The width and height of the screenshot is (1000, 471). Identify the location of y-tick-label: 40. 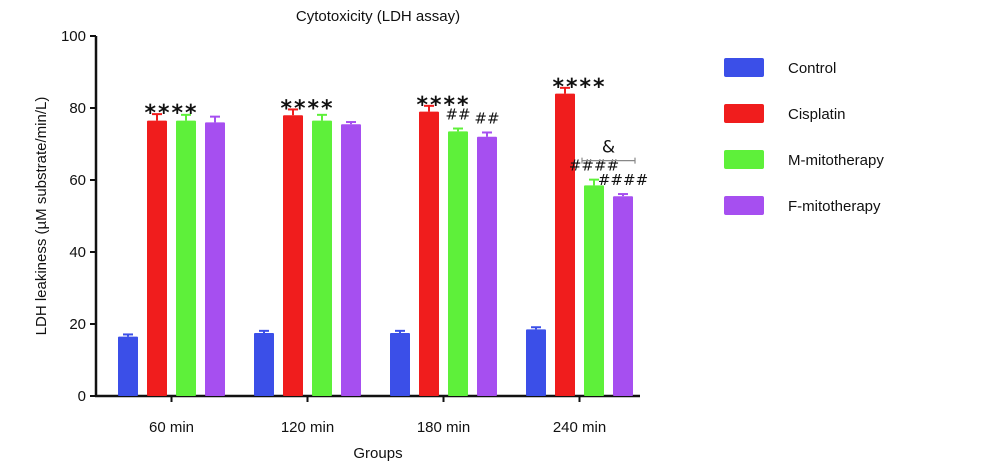
(77, 252).